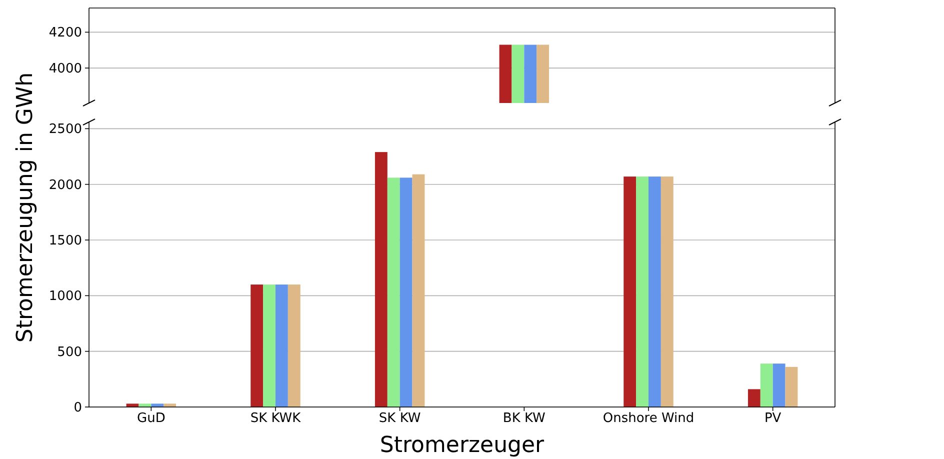 This screenshot has width=944, height=459. I want to click on y-tick-label: 4000, so click(65, 69).